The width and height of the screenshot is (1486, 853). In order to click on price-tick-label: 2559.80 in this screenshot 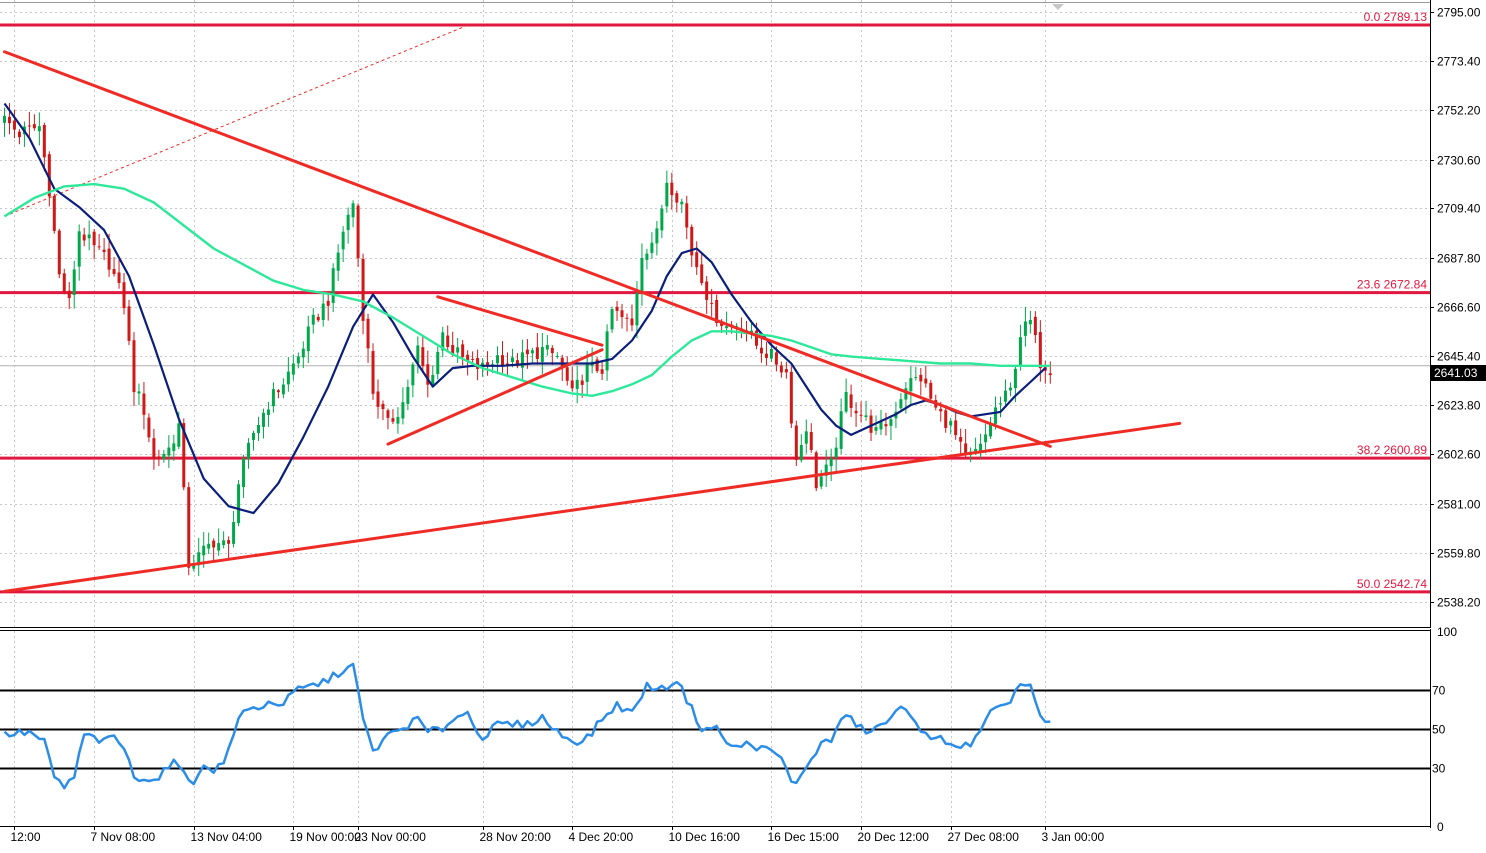, I will do `click(1459, 554)`.